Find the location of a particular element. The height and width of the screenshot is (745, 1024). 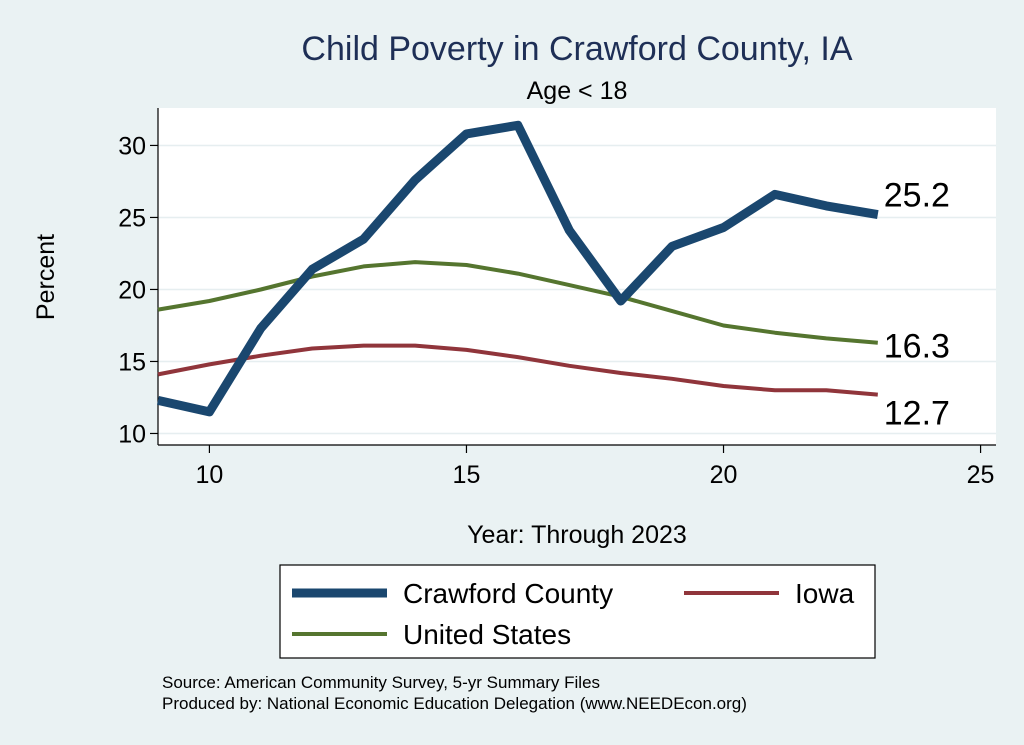

legend-label-iowa: Iowa is located at coordinates (825, 593).